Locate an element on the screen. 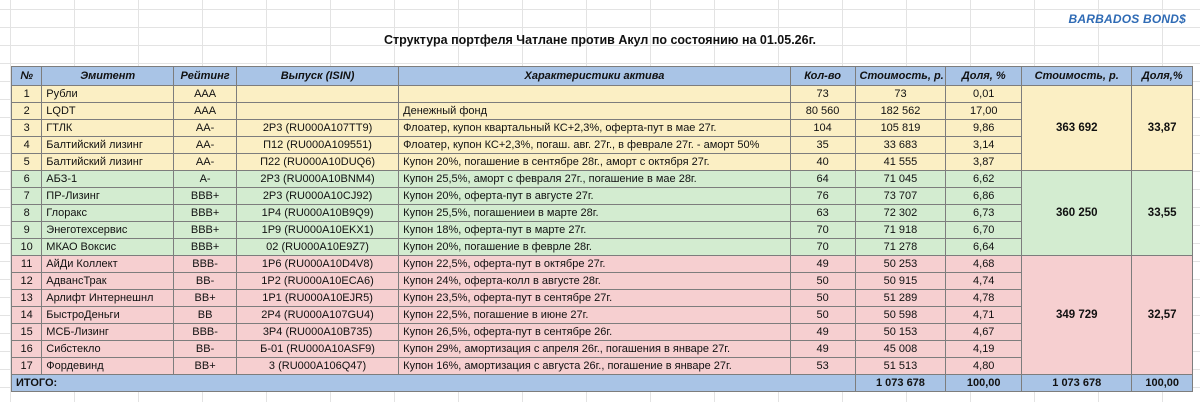 This screenshot has width=1200, height=402. cell-quantity: 70 is located at coordinates (822, 230).